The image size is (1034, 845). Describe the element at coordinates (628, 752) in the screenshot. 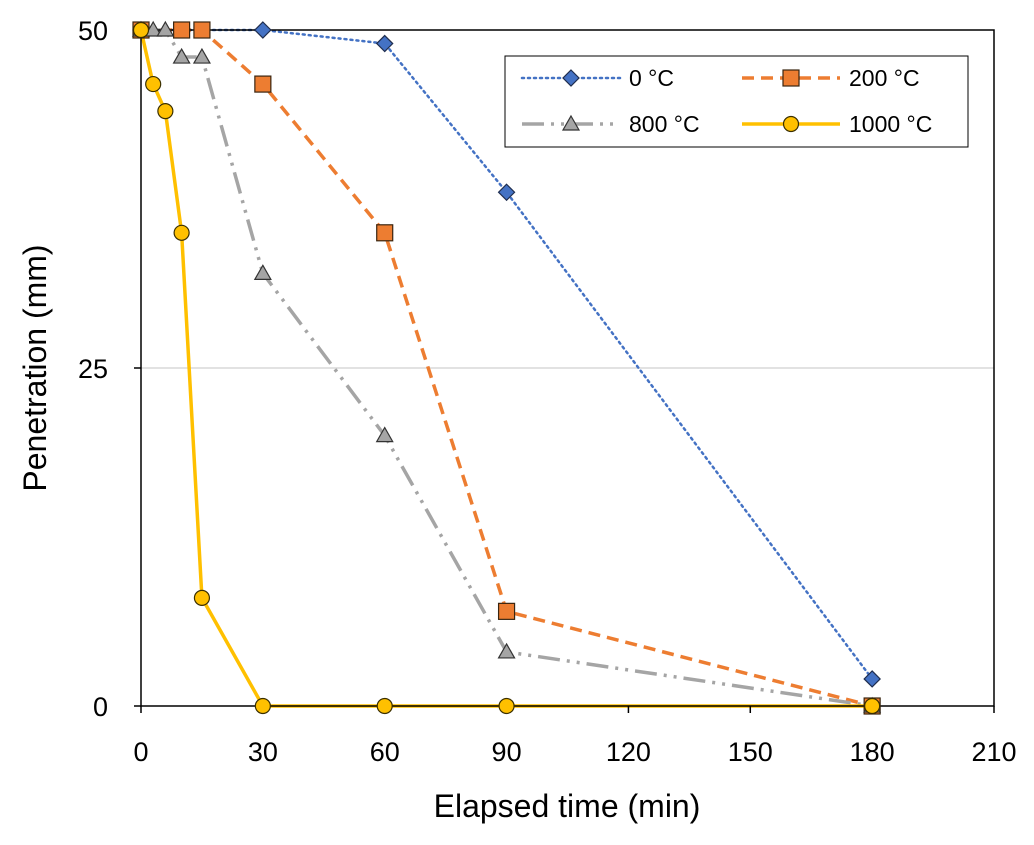

I see `x-tick-label: 120` at that location.